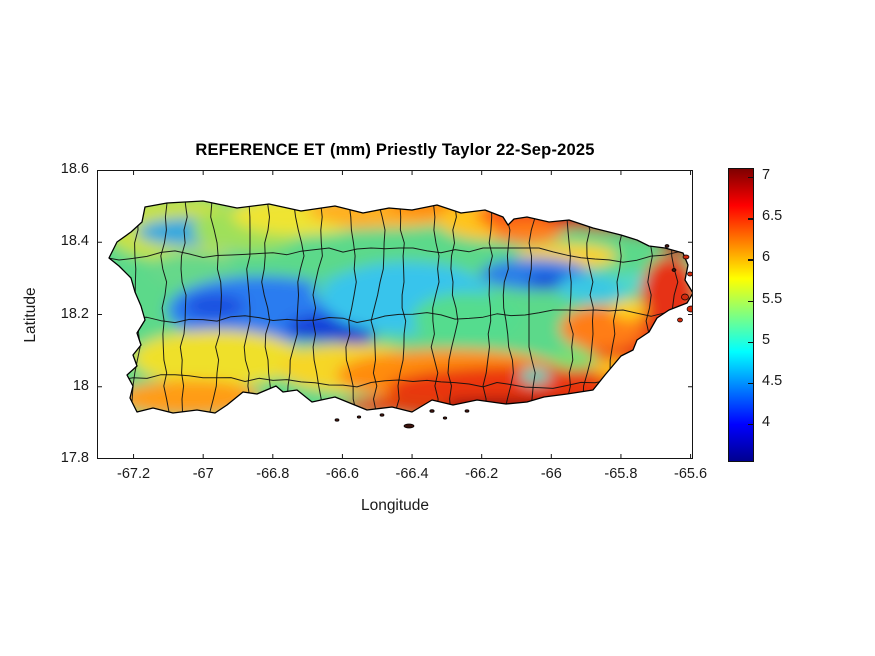 The image size is (875, 656). What do you see at coordinates (74, 169) in the screenshot?
I see `y-tick-label: 18.6` at bounding box center [74, 169].